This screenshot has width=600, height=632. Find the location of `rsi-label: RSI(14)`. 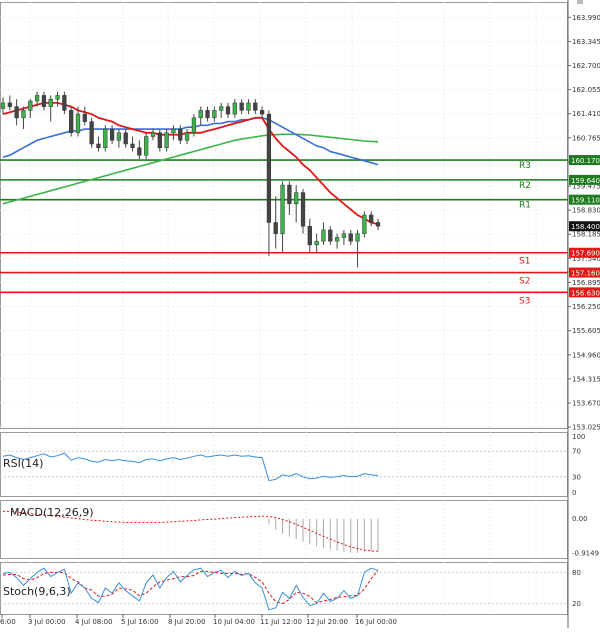

rsi-label: RSI(14) is located at coordinates (23, 463).